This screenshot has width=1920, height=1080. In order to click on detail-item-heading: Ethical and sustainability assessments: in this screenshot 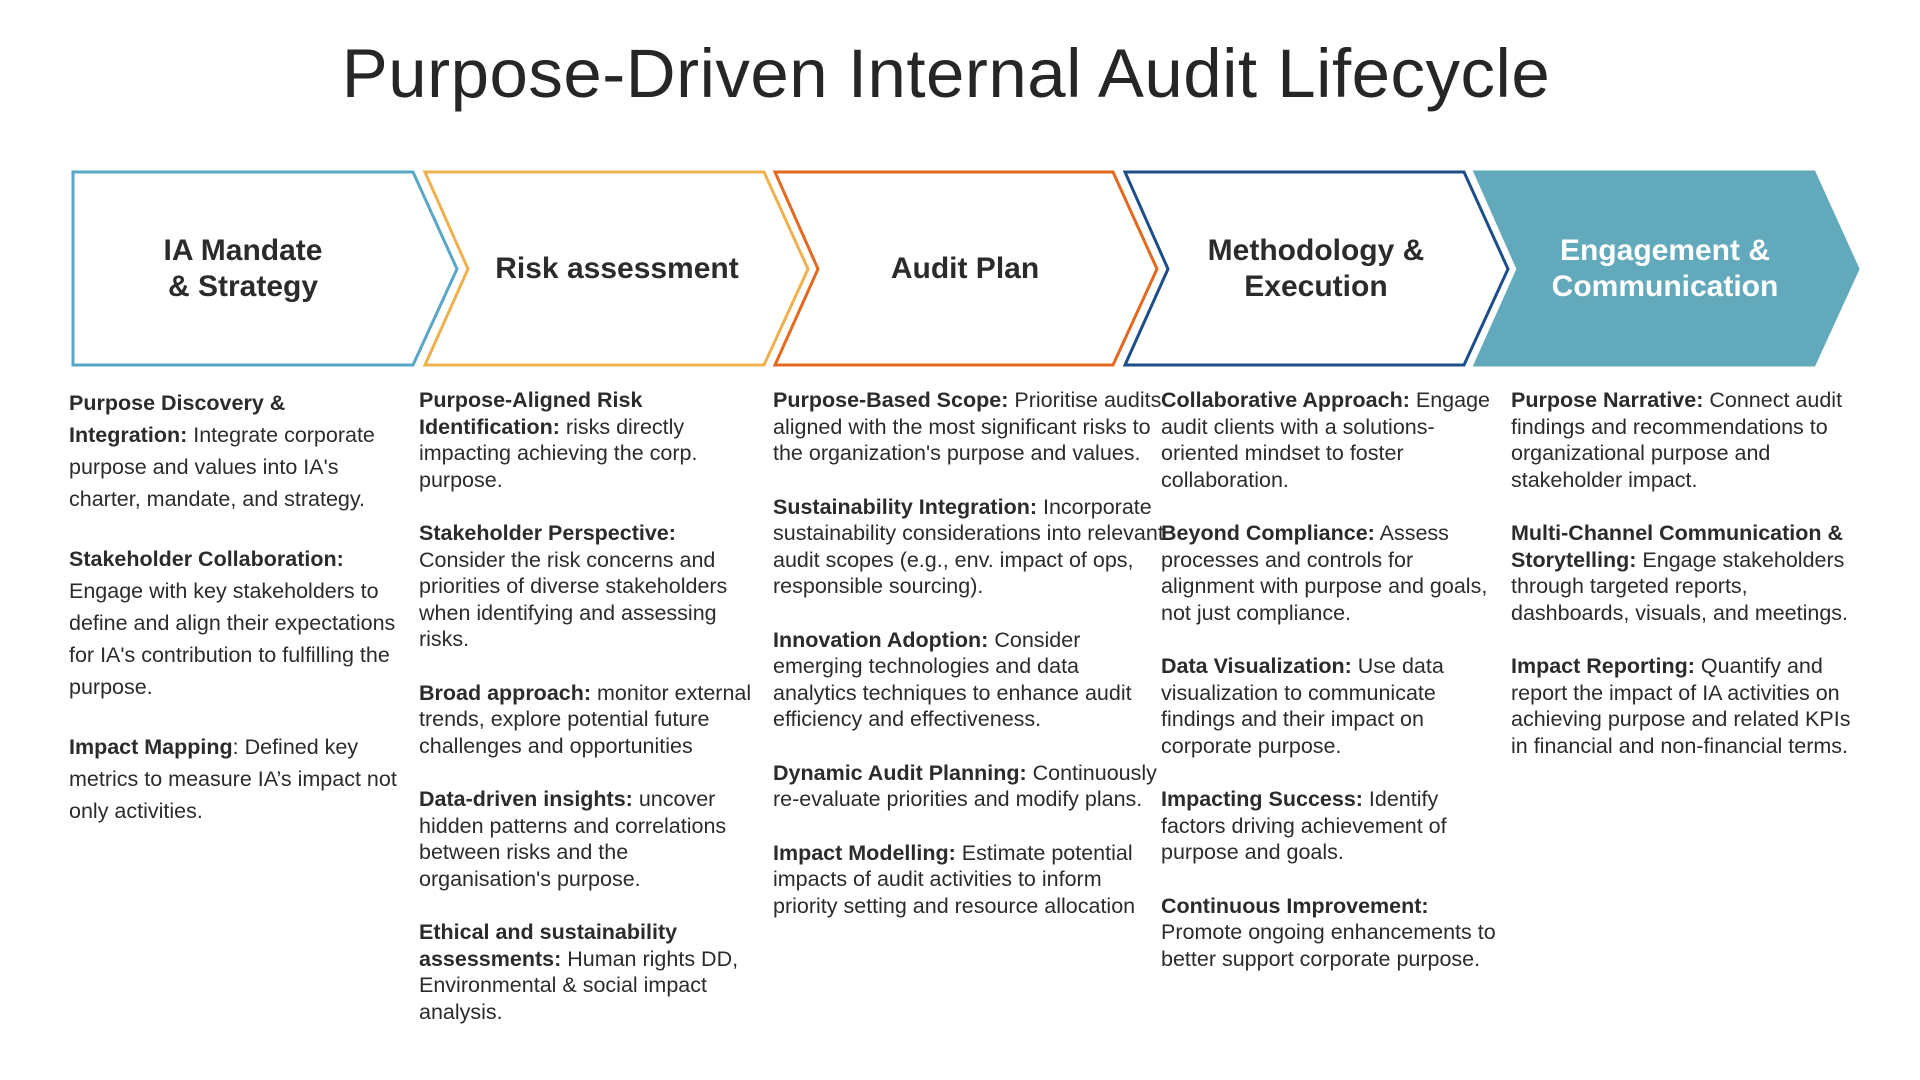, I will do `click(548, 945)`.